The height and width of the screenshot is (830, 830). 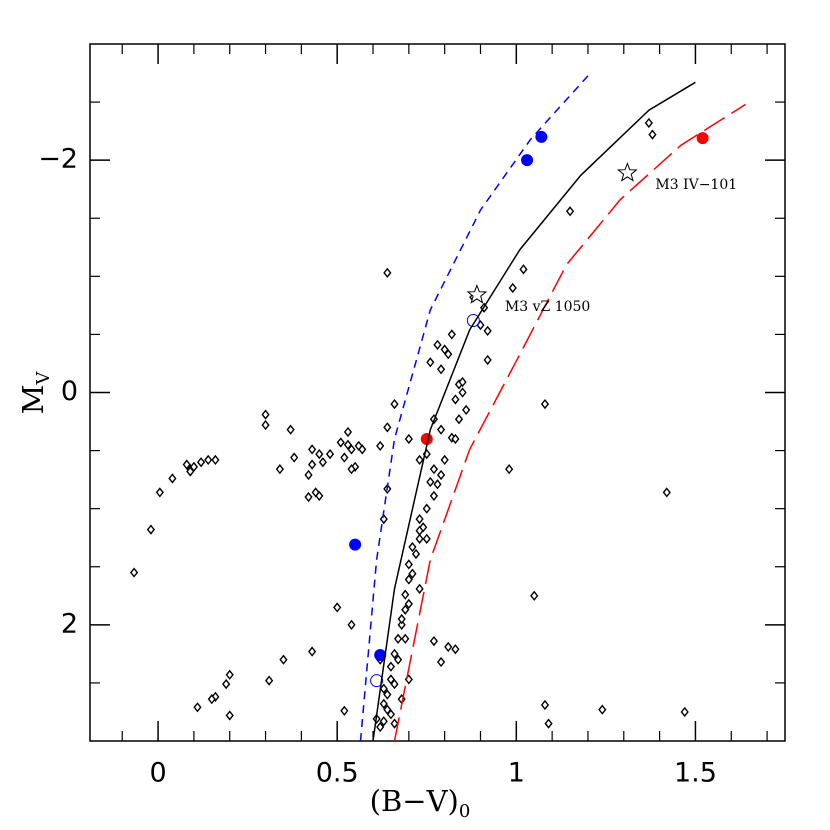 I want to click on y-axis-label: MV, so click(x=35, y=393).